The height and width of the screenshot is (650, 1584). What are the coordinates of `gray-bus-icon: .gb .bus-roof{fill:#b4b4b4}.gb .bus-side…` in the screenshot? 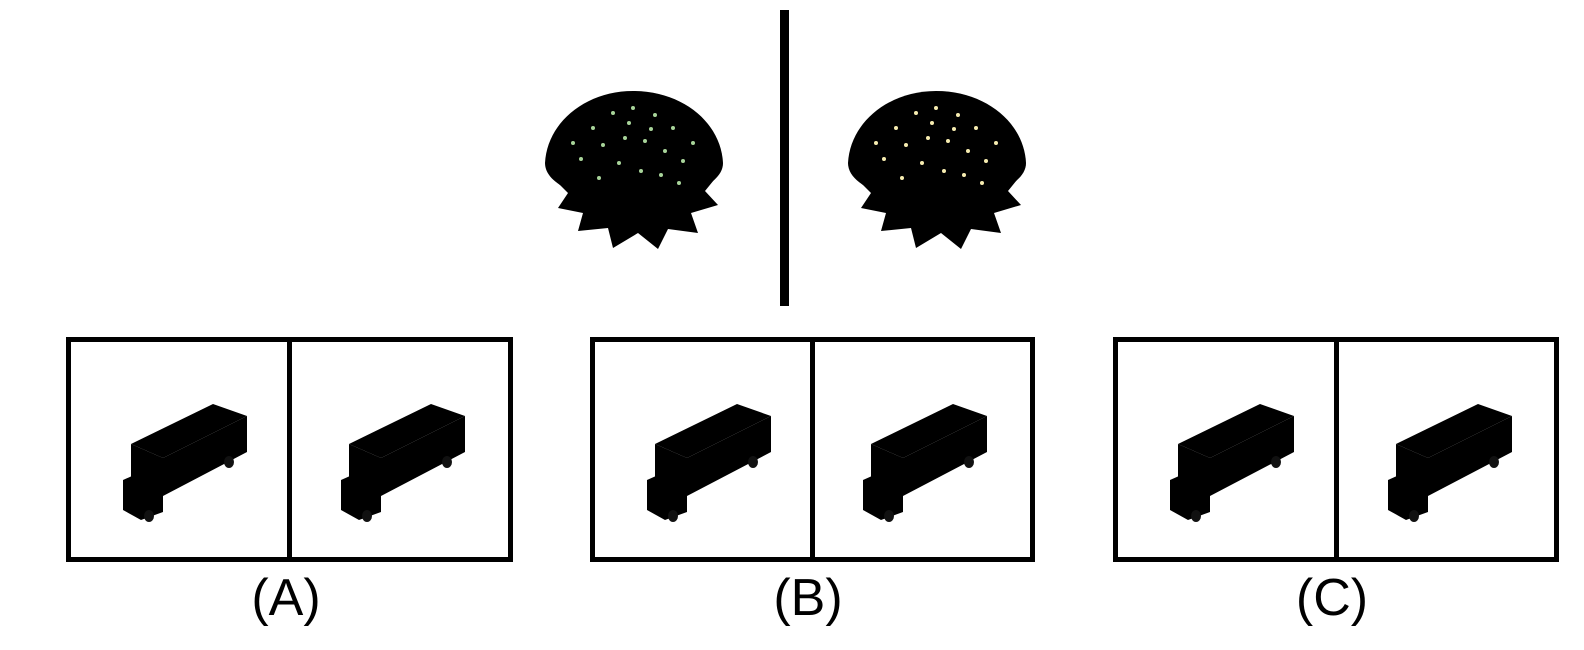 It's located at (1451, 457).